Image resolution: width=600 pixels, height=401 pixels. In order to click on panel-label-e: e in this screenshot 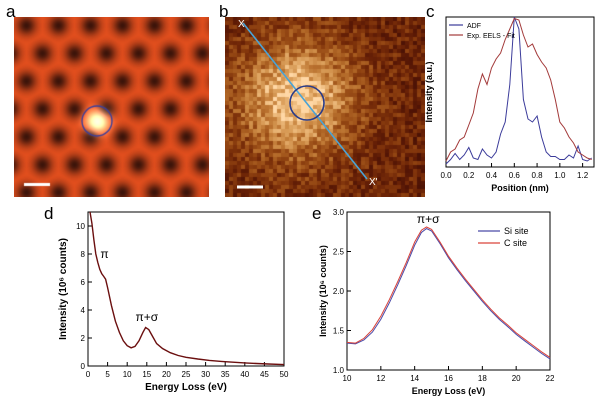, I will do `click(317, 213)`.